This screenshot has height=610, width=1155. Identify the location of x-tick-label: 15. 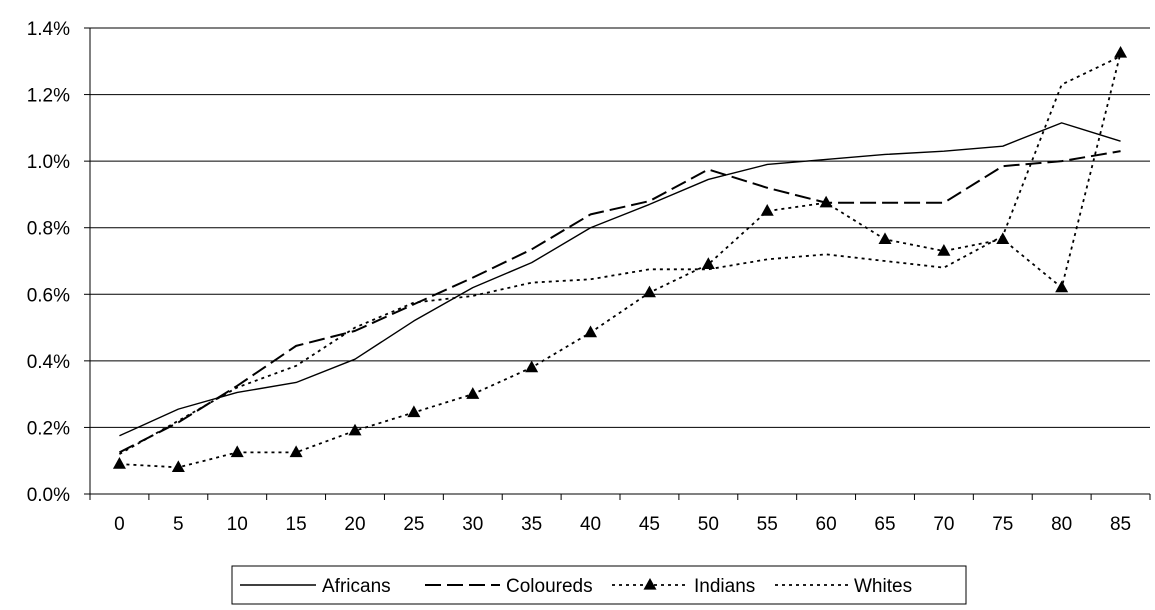
(296, 524).